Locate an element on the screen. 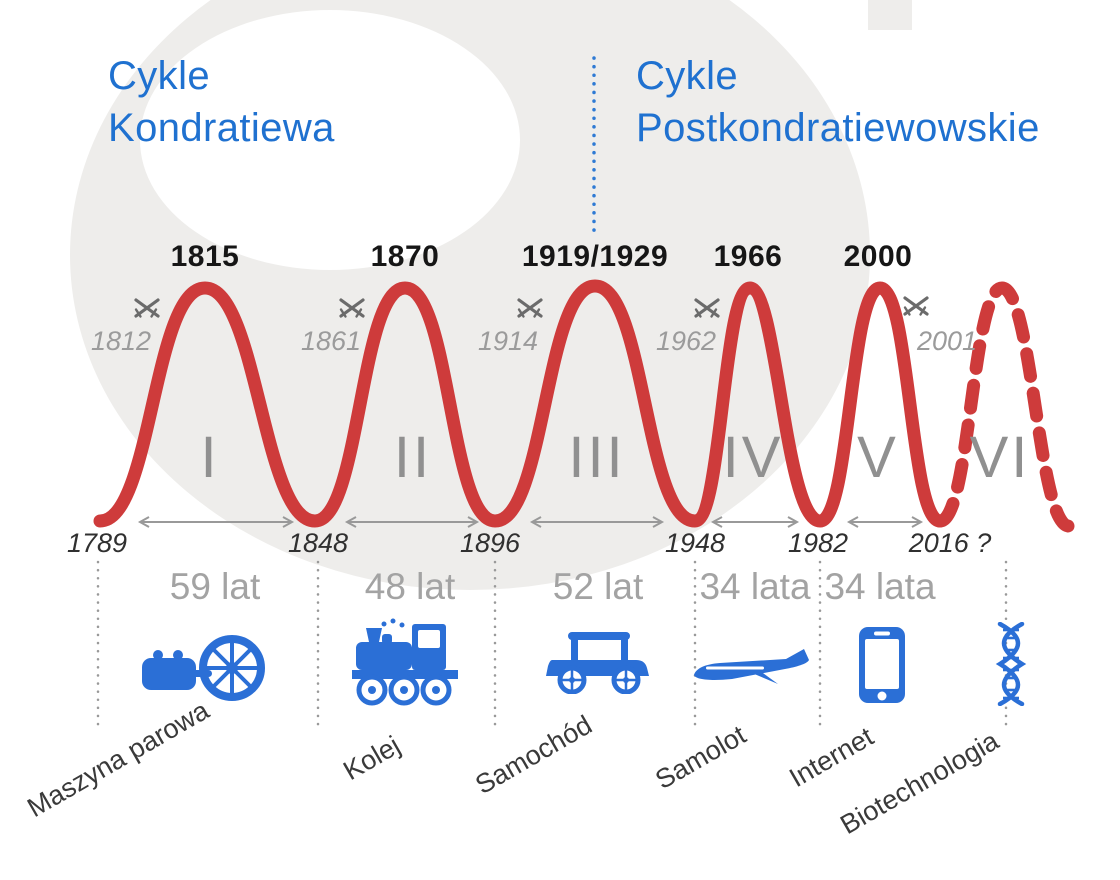 The height and width of the screenshot is (880, 1120). trough-year: 1848 is located at coordinates (318, 543).